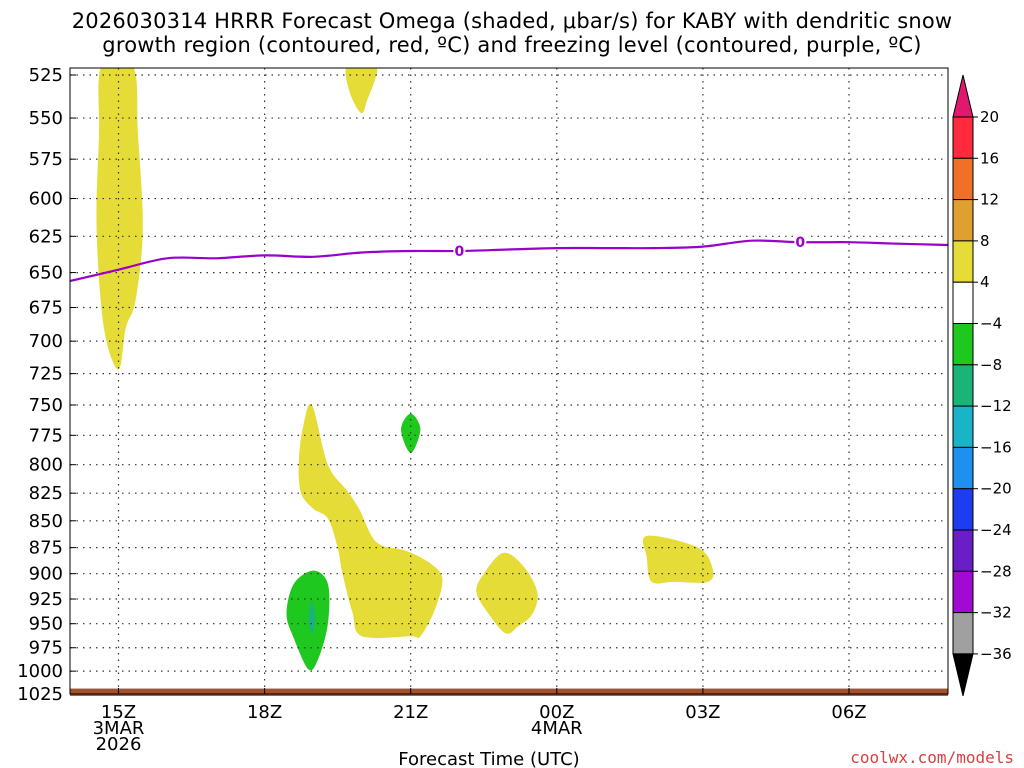 The height and width of the screenshot is (768, 1024). What do you see at coordinates (982, 385) in the screenshot?
I see `colorbar: 20 16 12 8 4 −4 −8 −12 −16 −20 −24 −28 −32 −36` at bounding box center [982, 385].